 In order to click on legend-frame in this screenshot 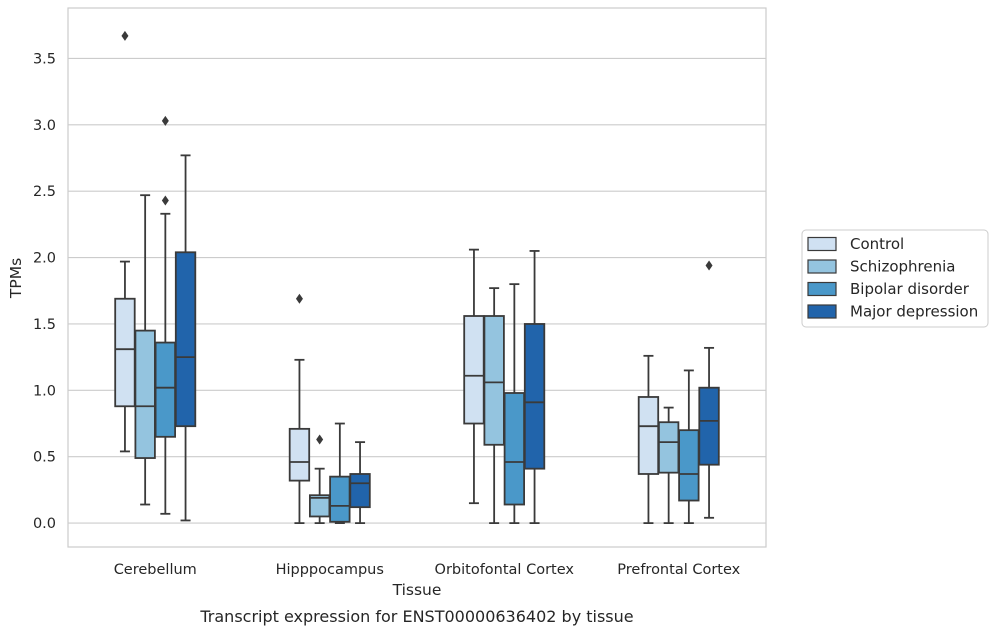, I will do `click(895, 278)`.